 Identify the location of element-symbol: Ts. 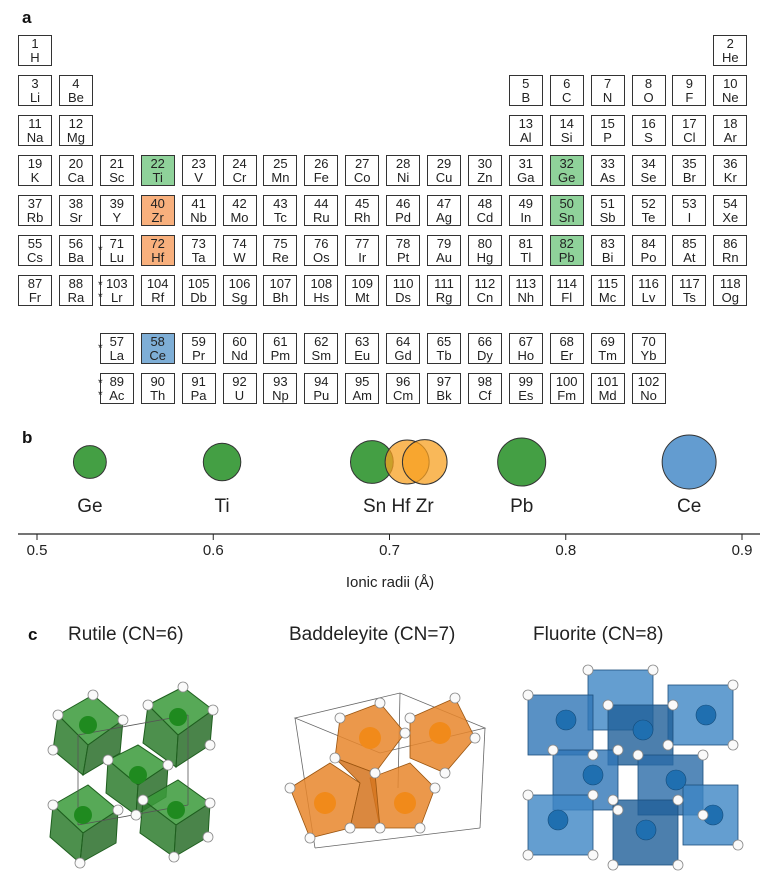
(689, 297).